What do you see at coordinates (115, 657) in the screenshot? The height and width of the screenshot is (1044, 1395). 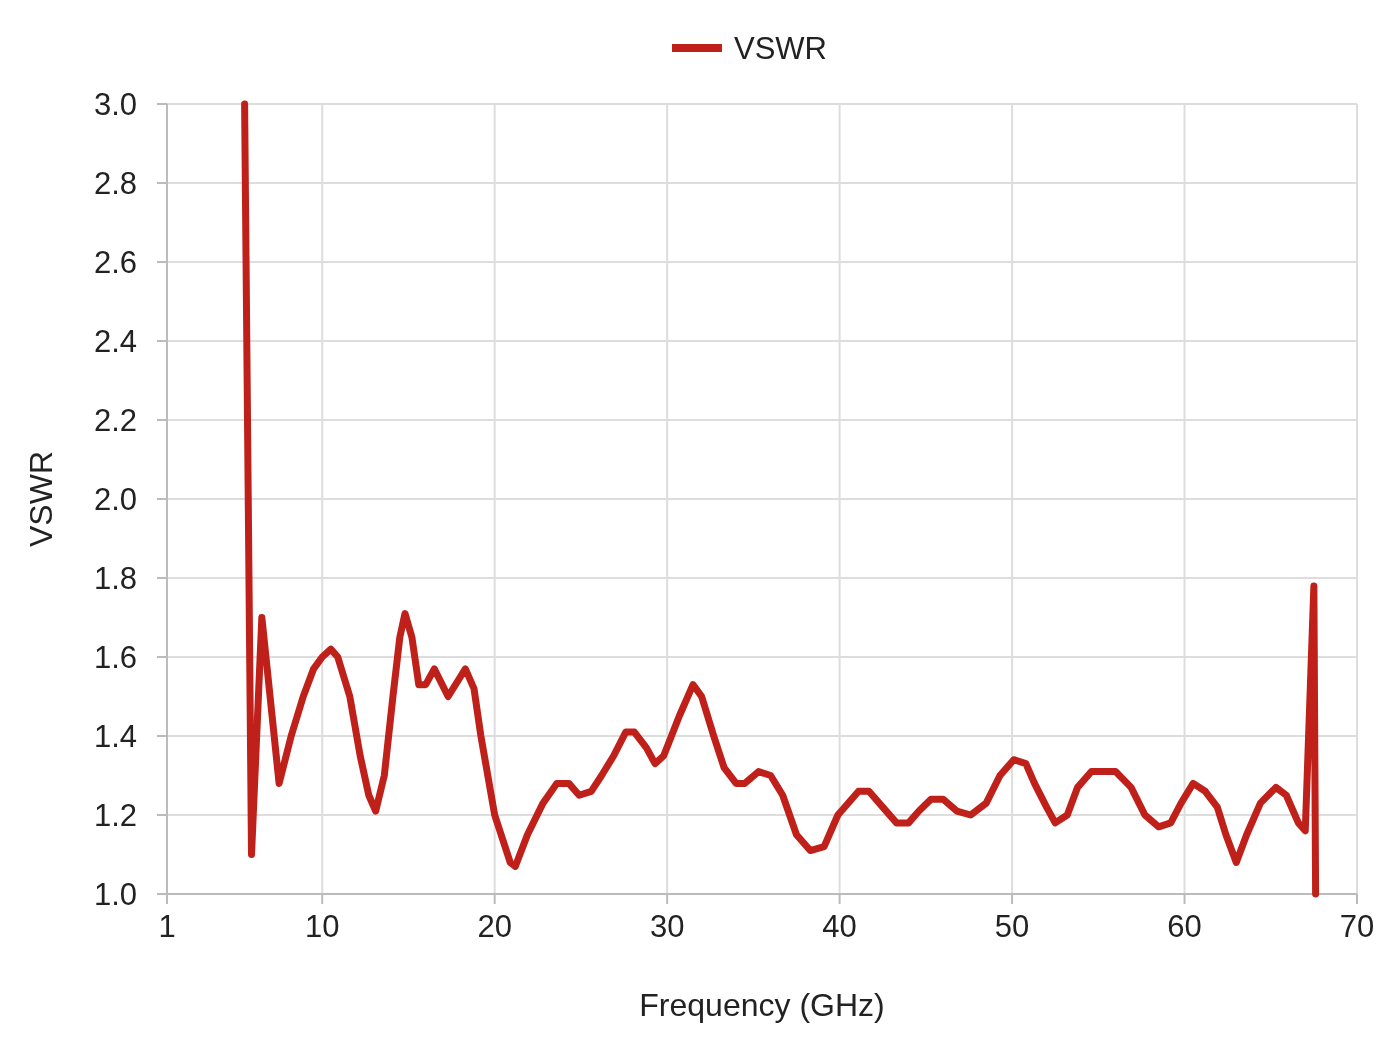 I see `y-tick-label: 1.6` at bounding box center [115, 657].